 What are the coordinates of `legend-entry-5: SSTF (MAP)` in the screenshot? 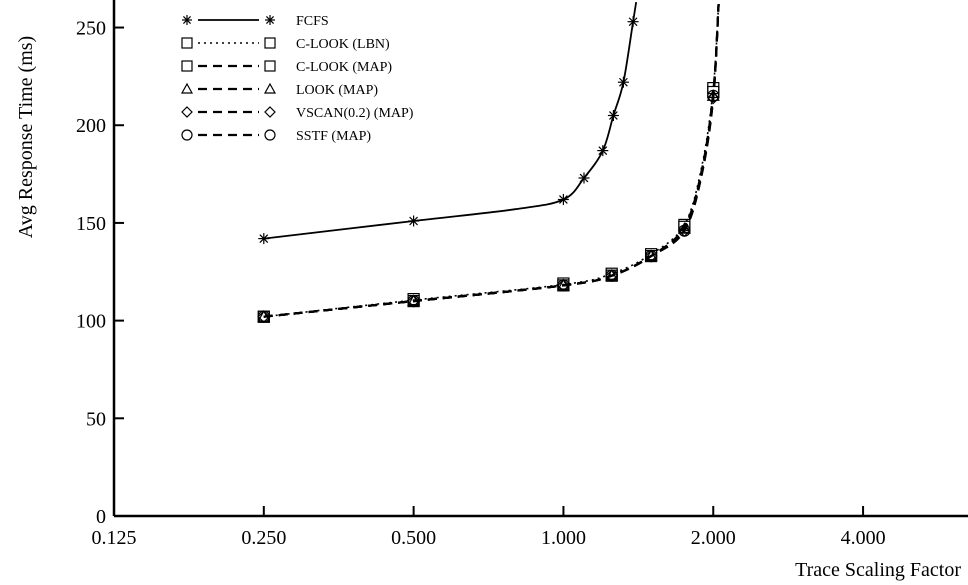 It's located at (276, 136).